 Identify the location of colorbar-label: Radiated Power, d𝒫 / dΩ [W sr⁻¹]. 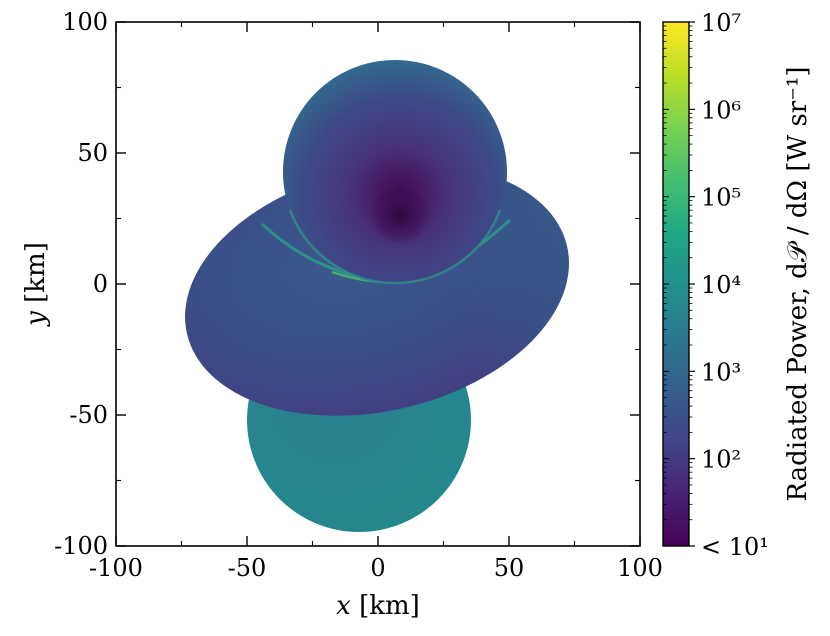
(798, 283).